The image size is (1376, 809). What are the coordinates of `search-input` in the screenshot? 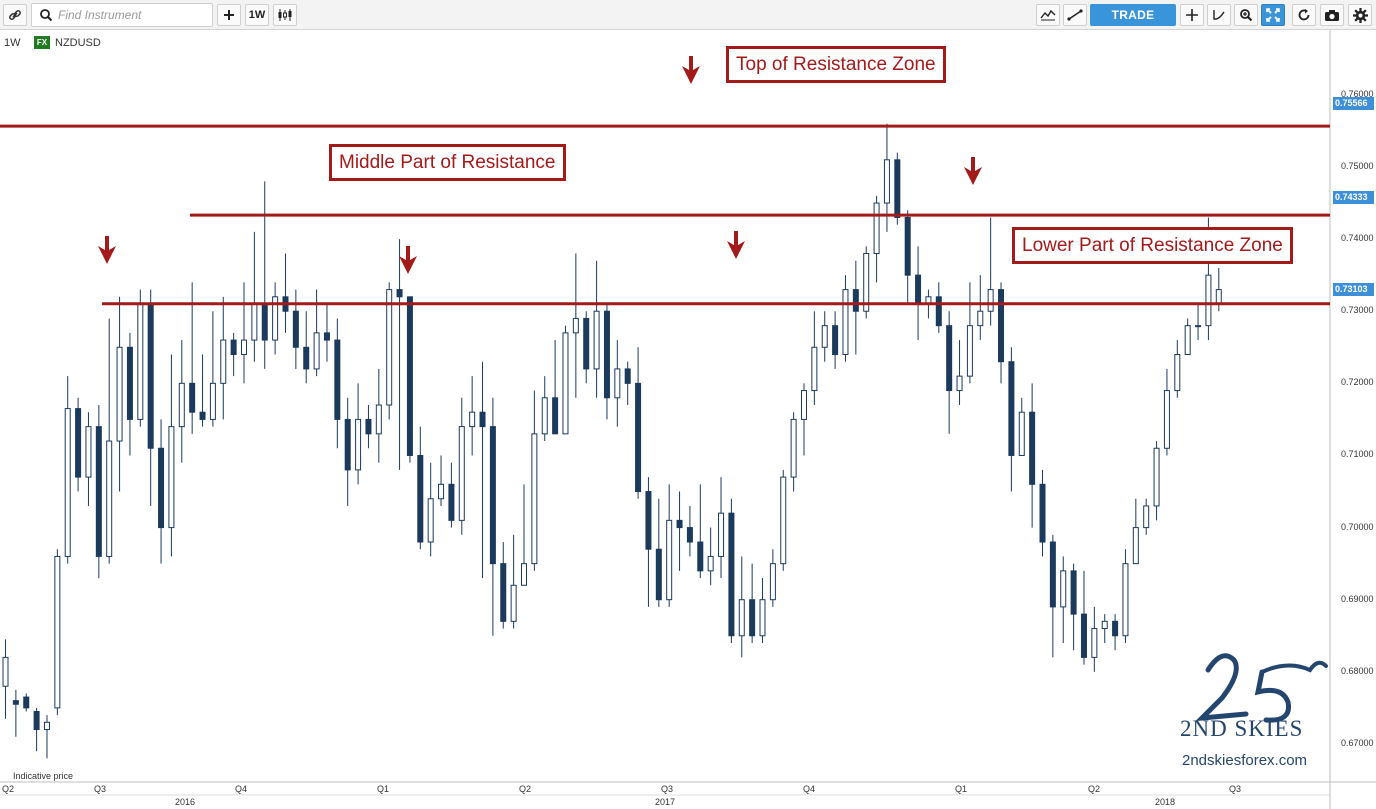 It's located at (133, 15).